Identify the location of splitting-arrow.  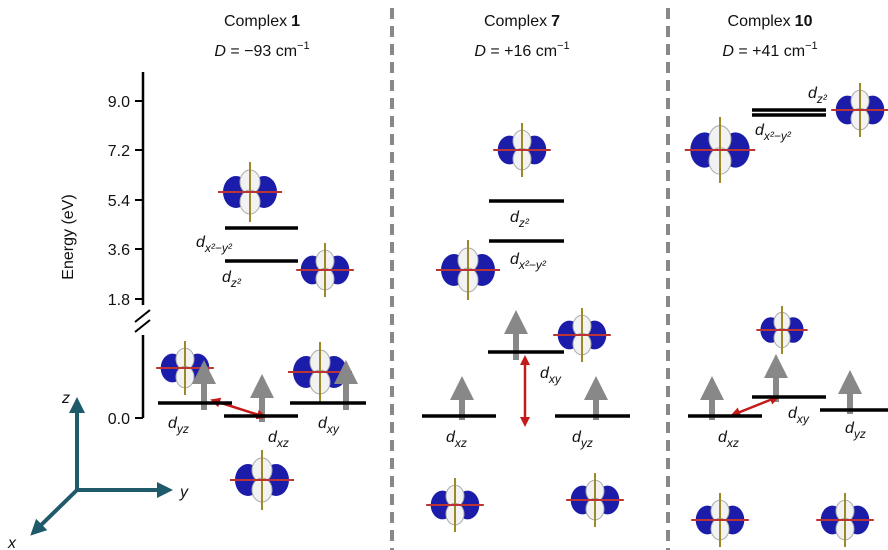
(755, 406).